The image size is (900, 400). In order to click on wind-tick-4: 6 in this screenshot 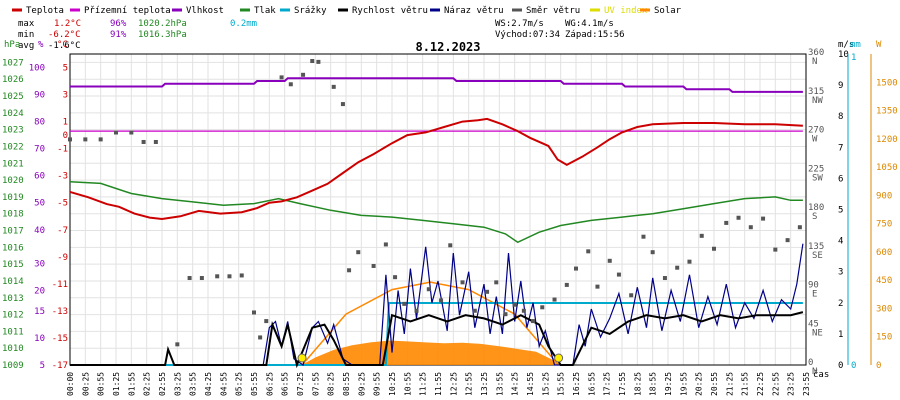, I will do `click(840, 179)`.